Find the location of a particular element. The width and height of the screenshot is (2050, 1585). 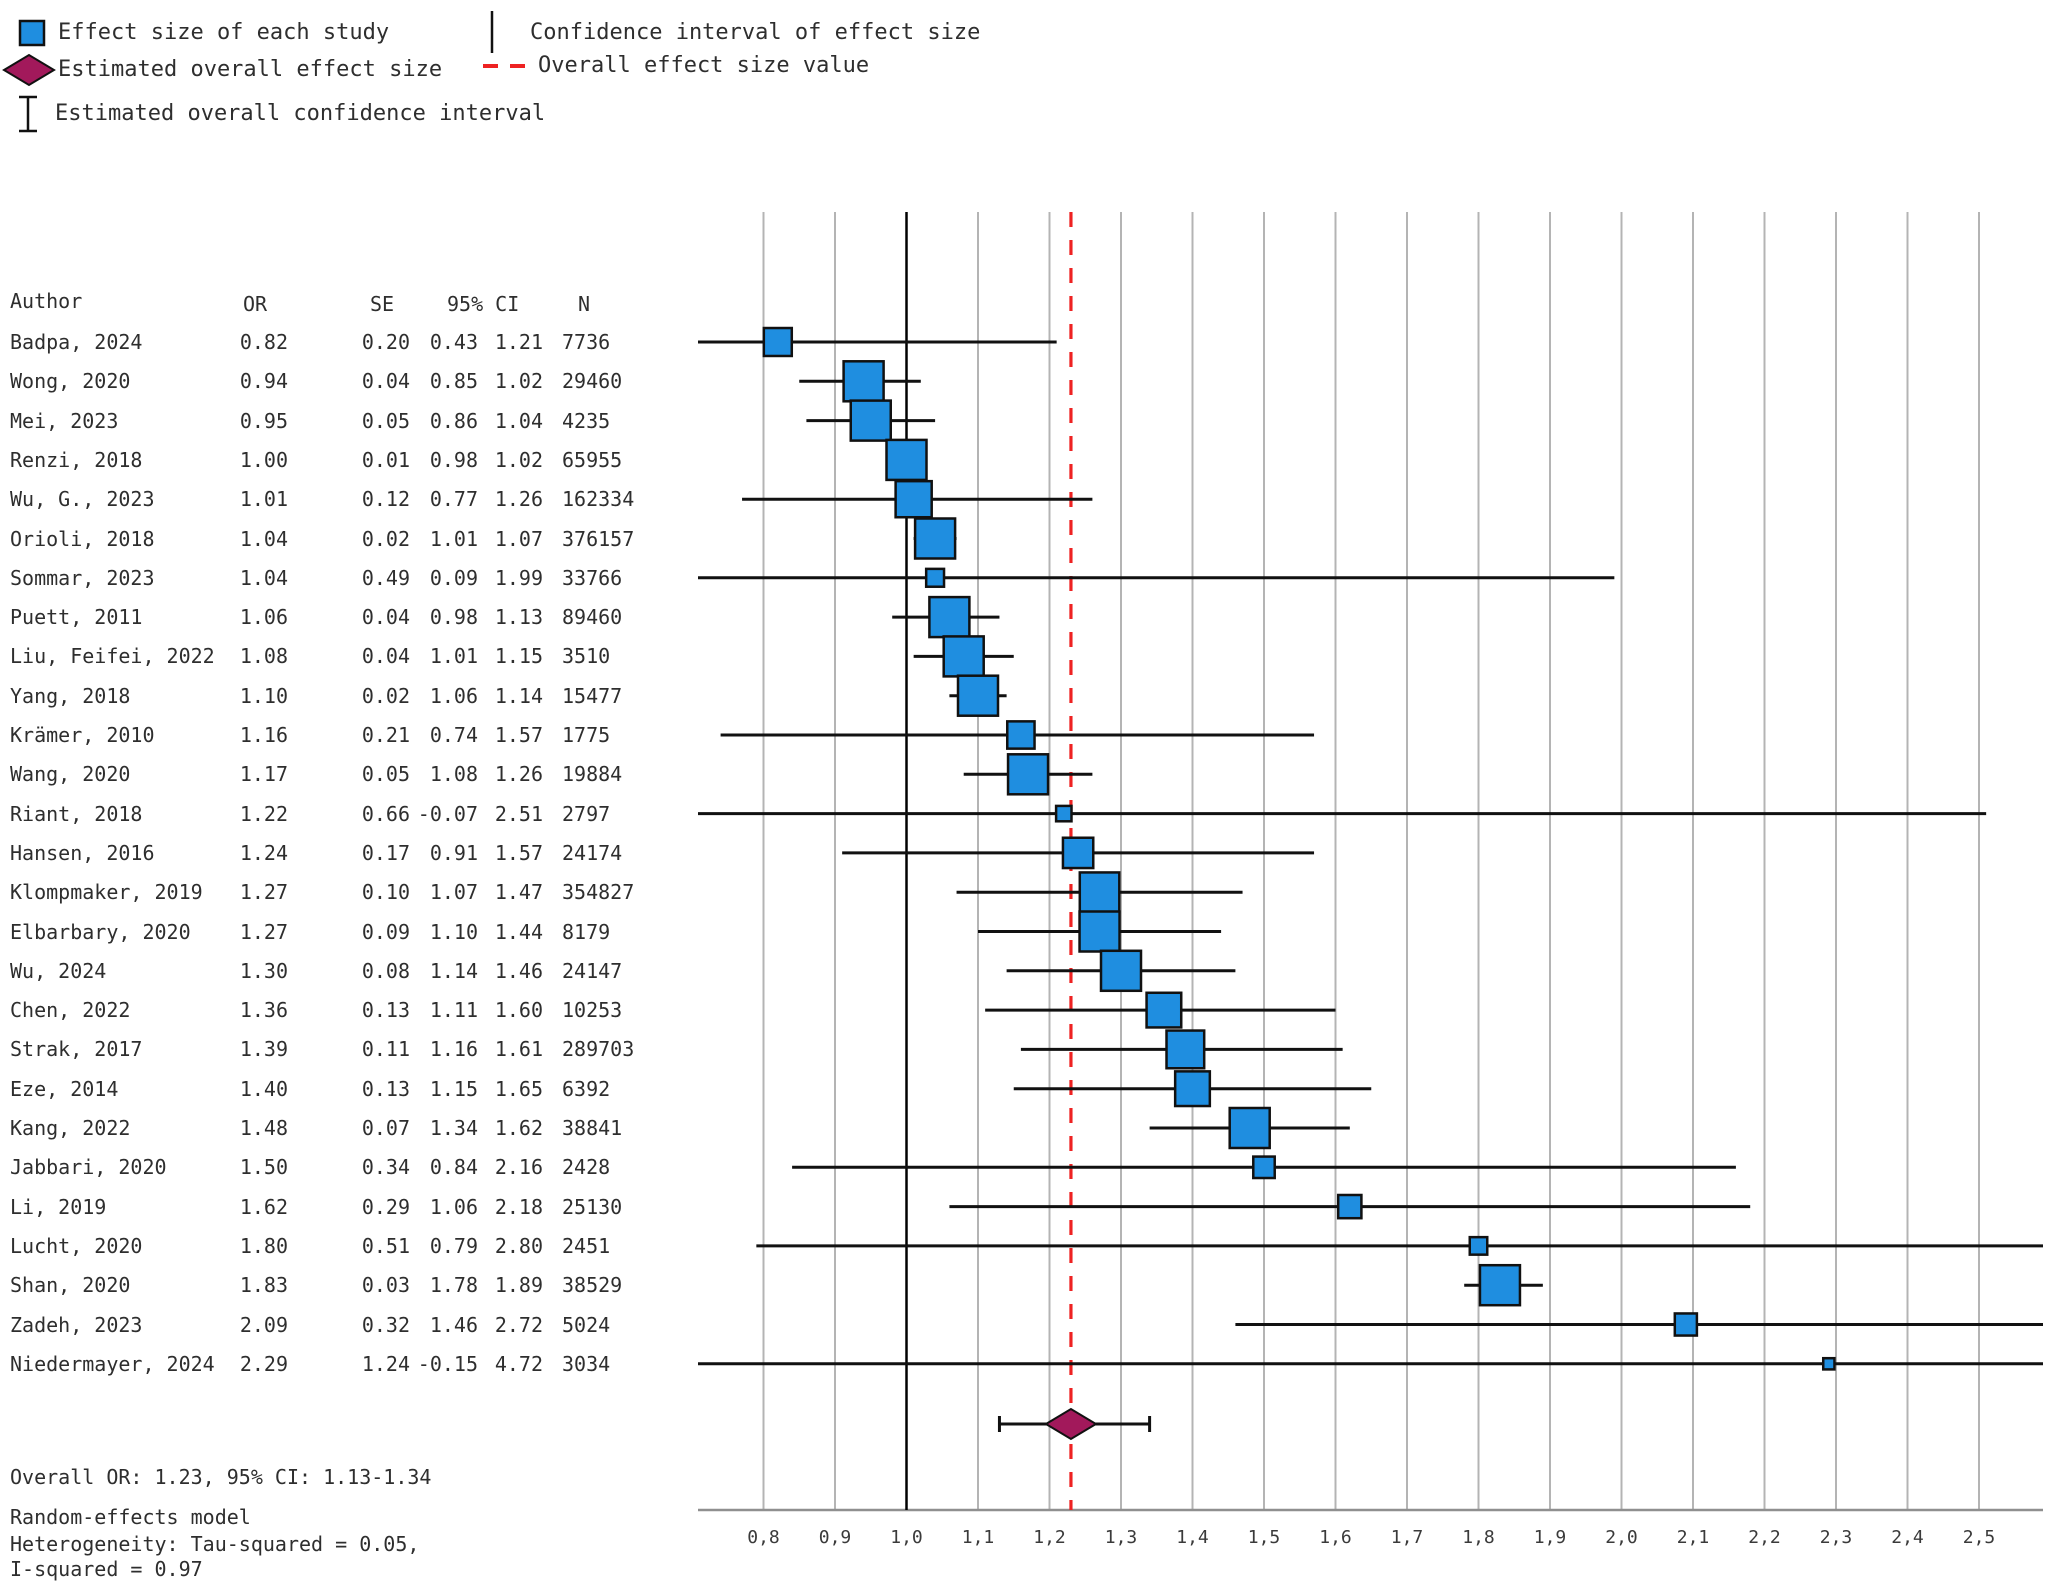

study-table-row: Riant, 2018 1.22 0.66 -0.07 2.51 2797 is located at coordinates (350, 814).